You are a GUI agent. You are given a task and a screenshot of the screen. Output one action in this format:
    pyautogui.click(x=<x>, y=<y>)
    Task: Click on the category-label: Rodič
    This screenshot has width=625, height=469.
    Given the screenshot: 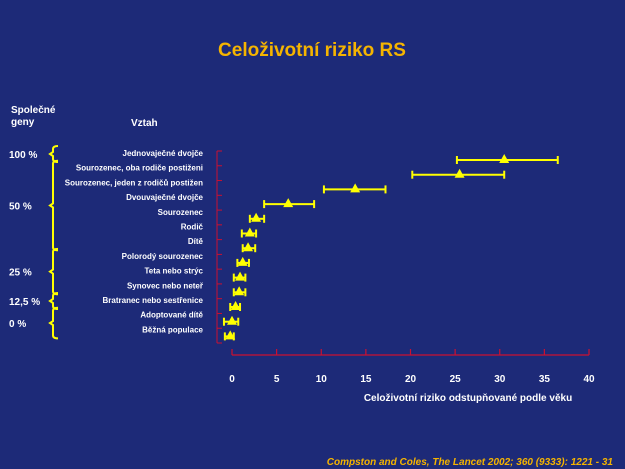 What is the action you would take?
    pyautogui.click(x=192, y=227)
    